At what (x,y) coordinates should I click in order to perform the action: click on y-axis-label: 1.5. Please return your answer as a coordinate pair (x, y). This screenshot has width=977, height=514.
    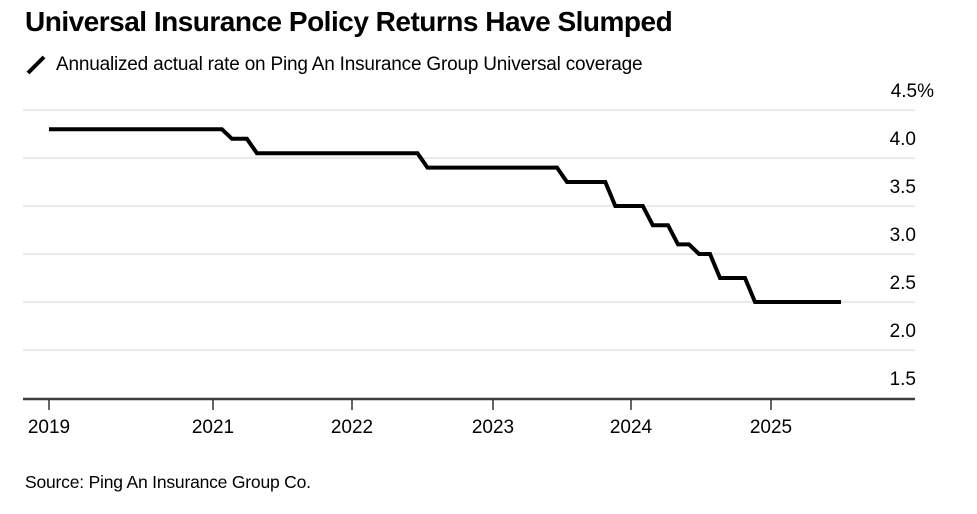
    Looking at the image, I should click on (903, 379).